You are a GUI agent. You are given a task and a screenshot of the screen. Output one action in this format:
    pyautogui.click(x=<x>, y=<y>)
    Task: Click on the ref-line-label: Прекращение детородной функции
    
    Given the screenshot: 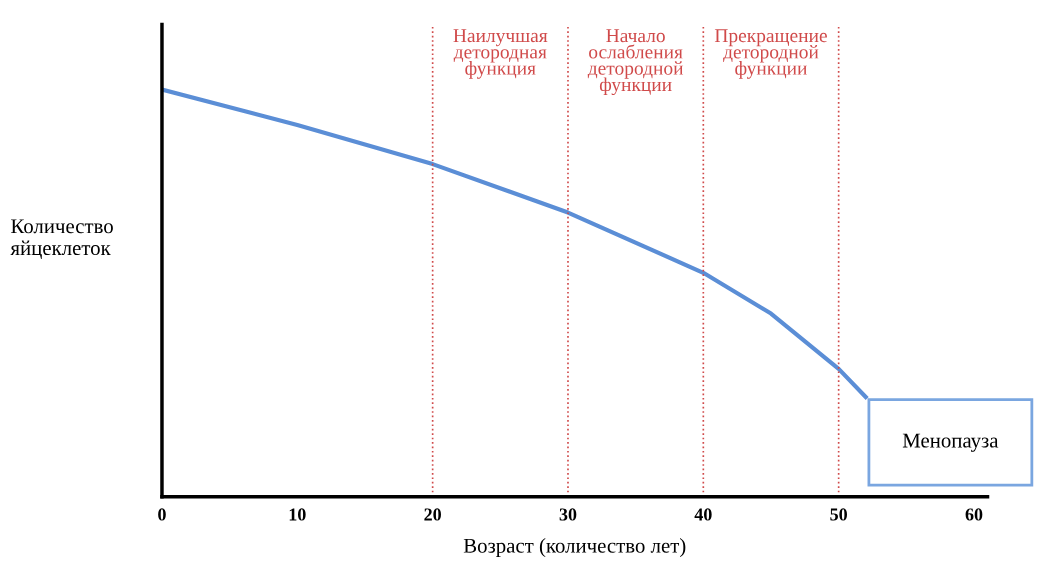 What is the action you would take?
    pyautogui.click(x=770, y=54)
    